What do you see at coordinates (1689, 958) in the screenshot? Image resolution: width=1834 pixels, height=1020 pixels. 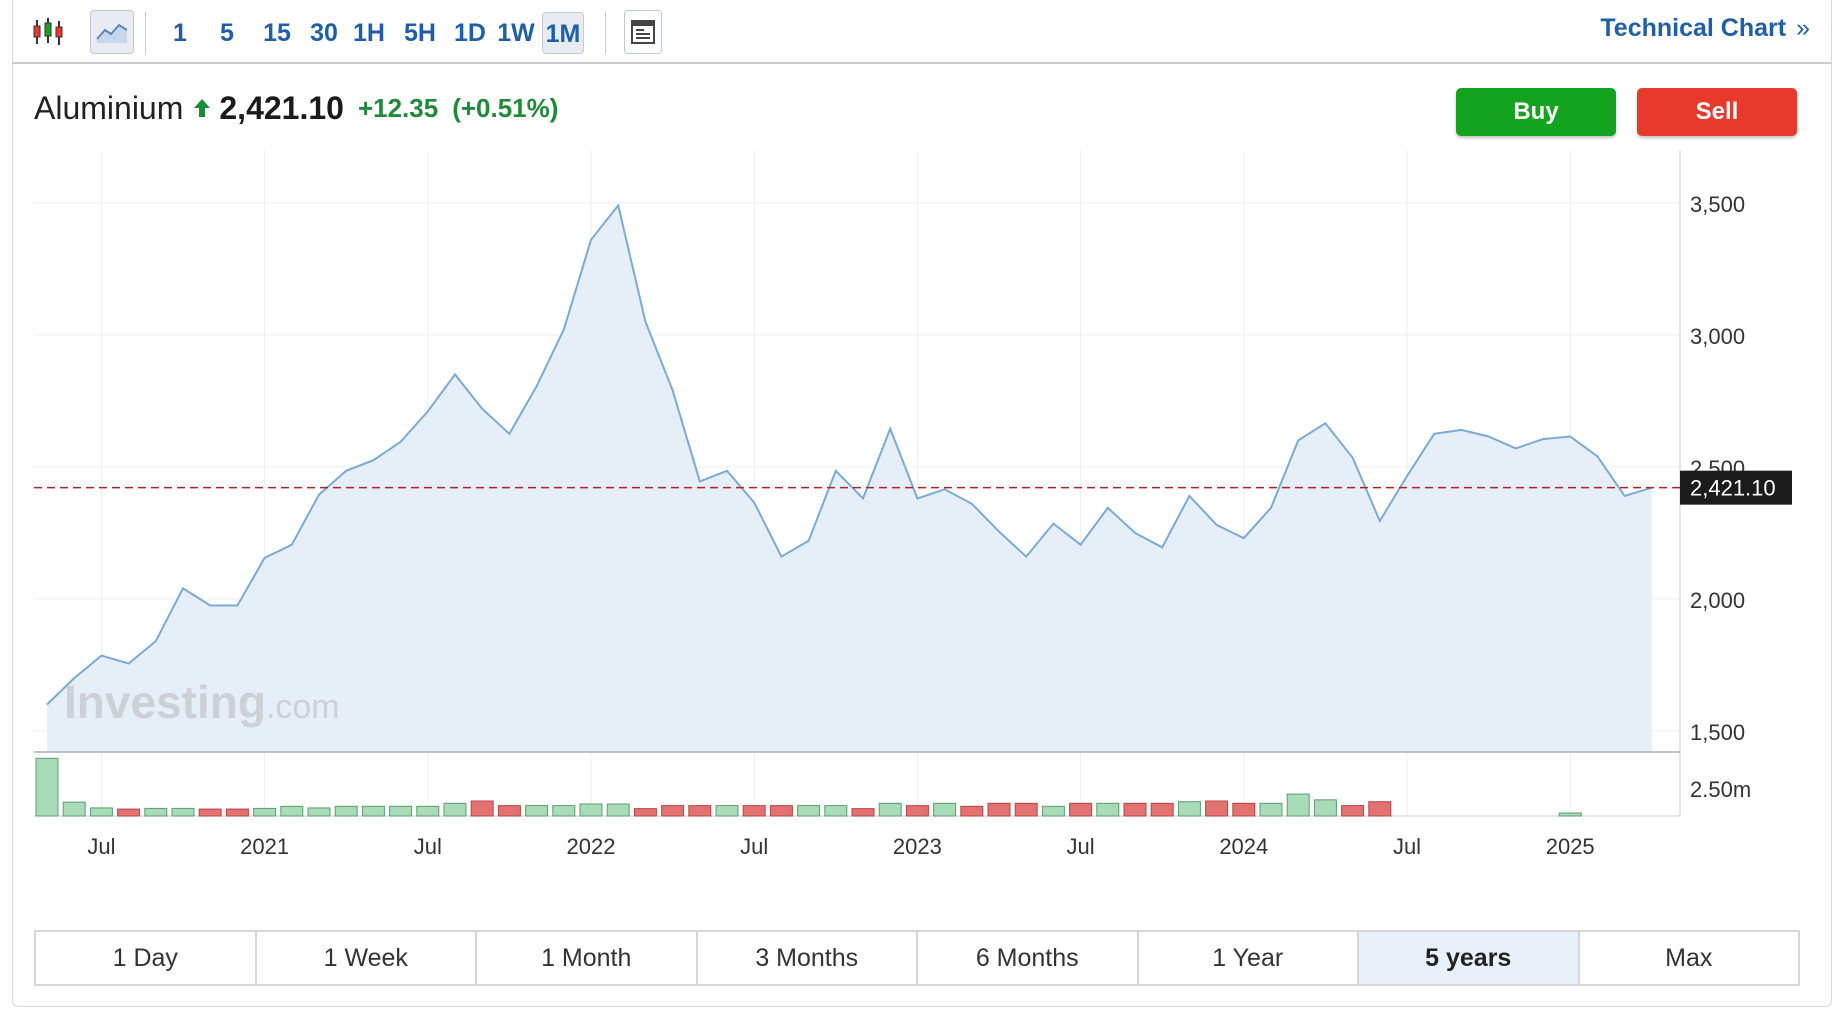 I see `range-max: Max` at bounding box center [1689, 958].